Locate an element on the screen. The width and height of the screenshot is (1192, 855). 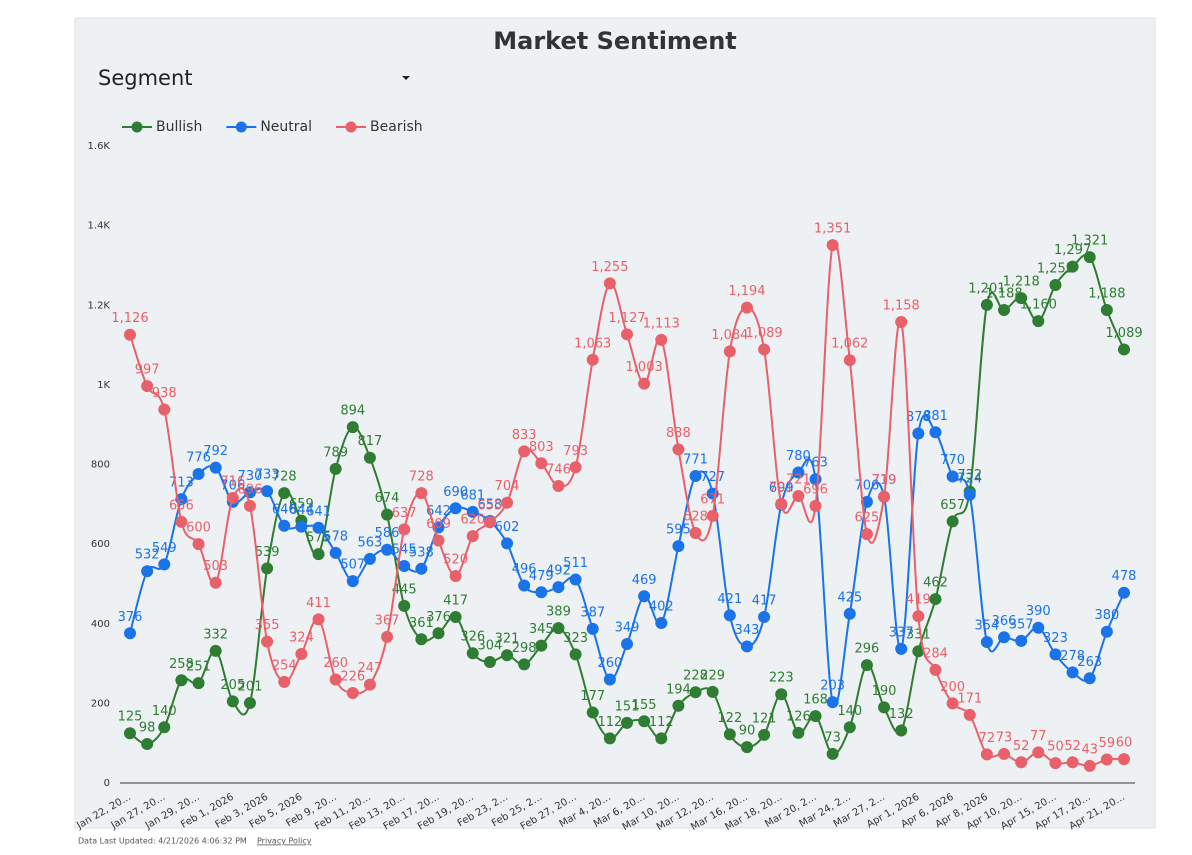
legend-label: Bullish is located at coordinates (179, 127).